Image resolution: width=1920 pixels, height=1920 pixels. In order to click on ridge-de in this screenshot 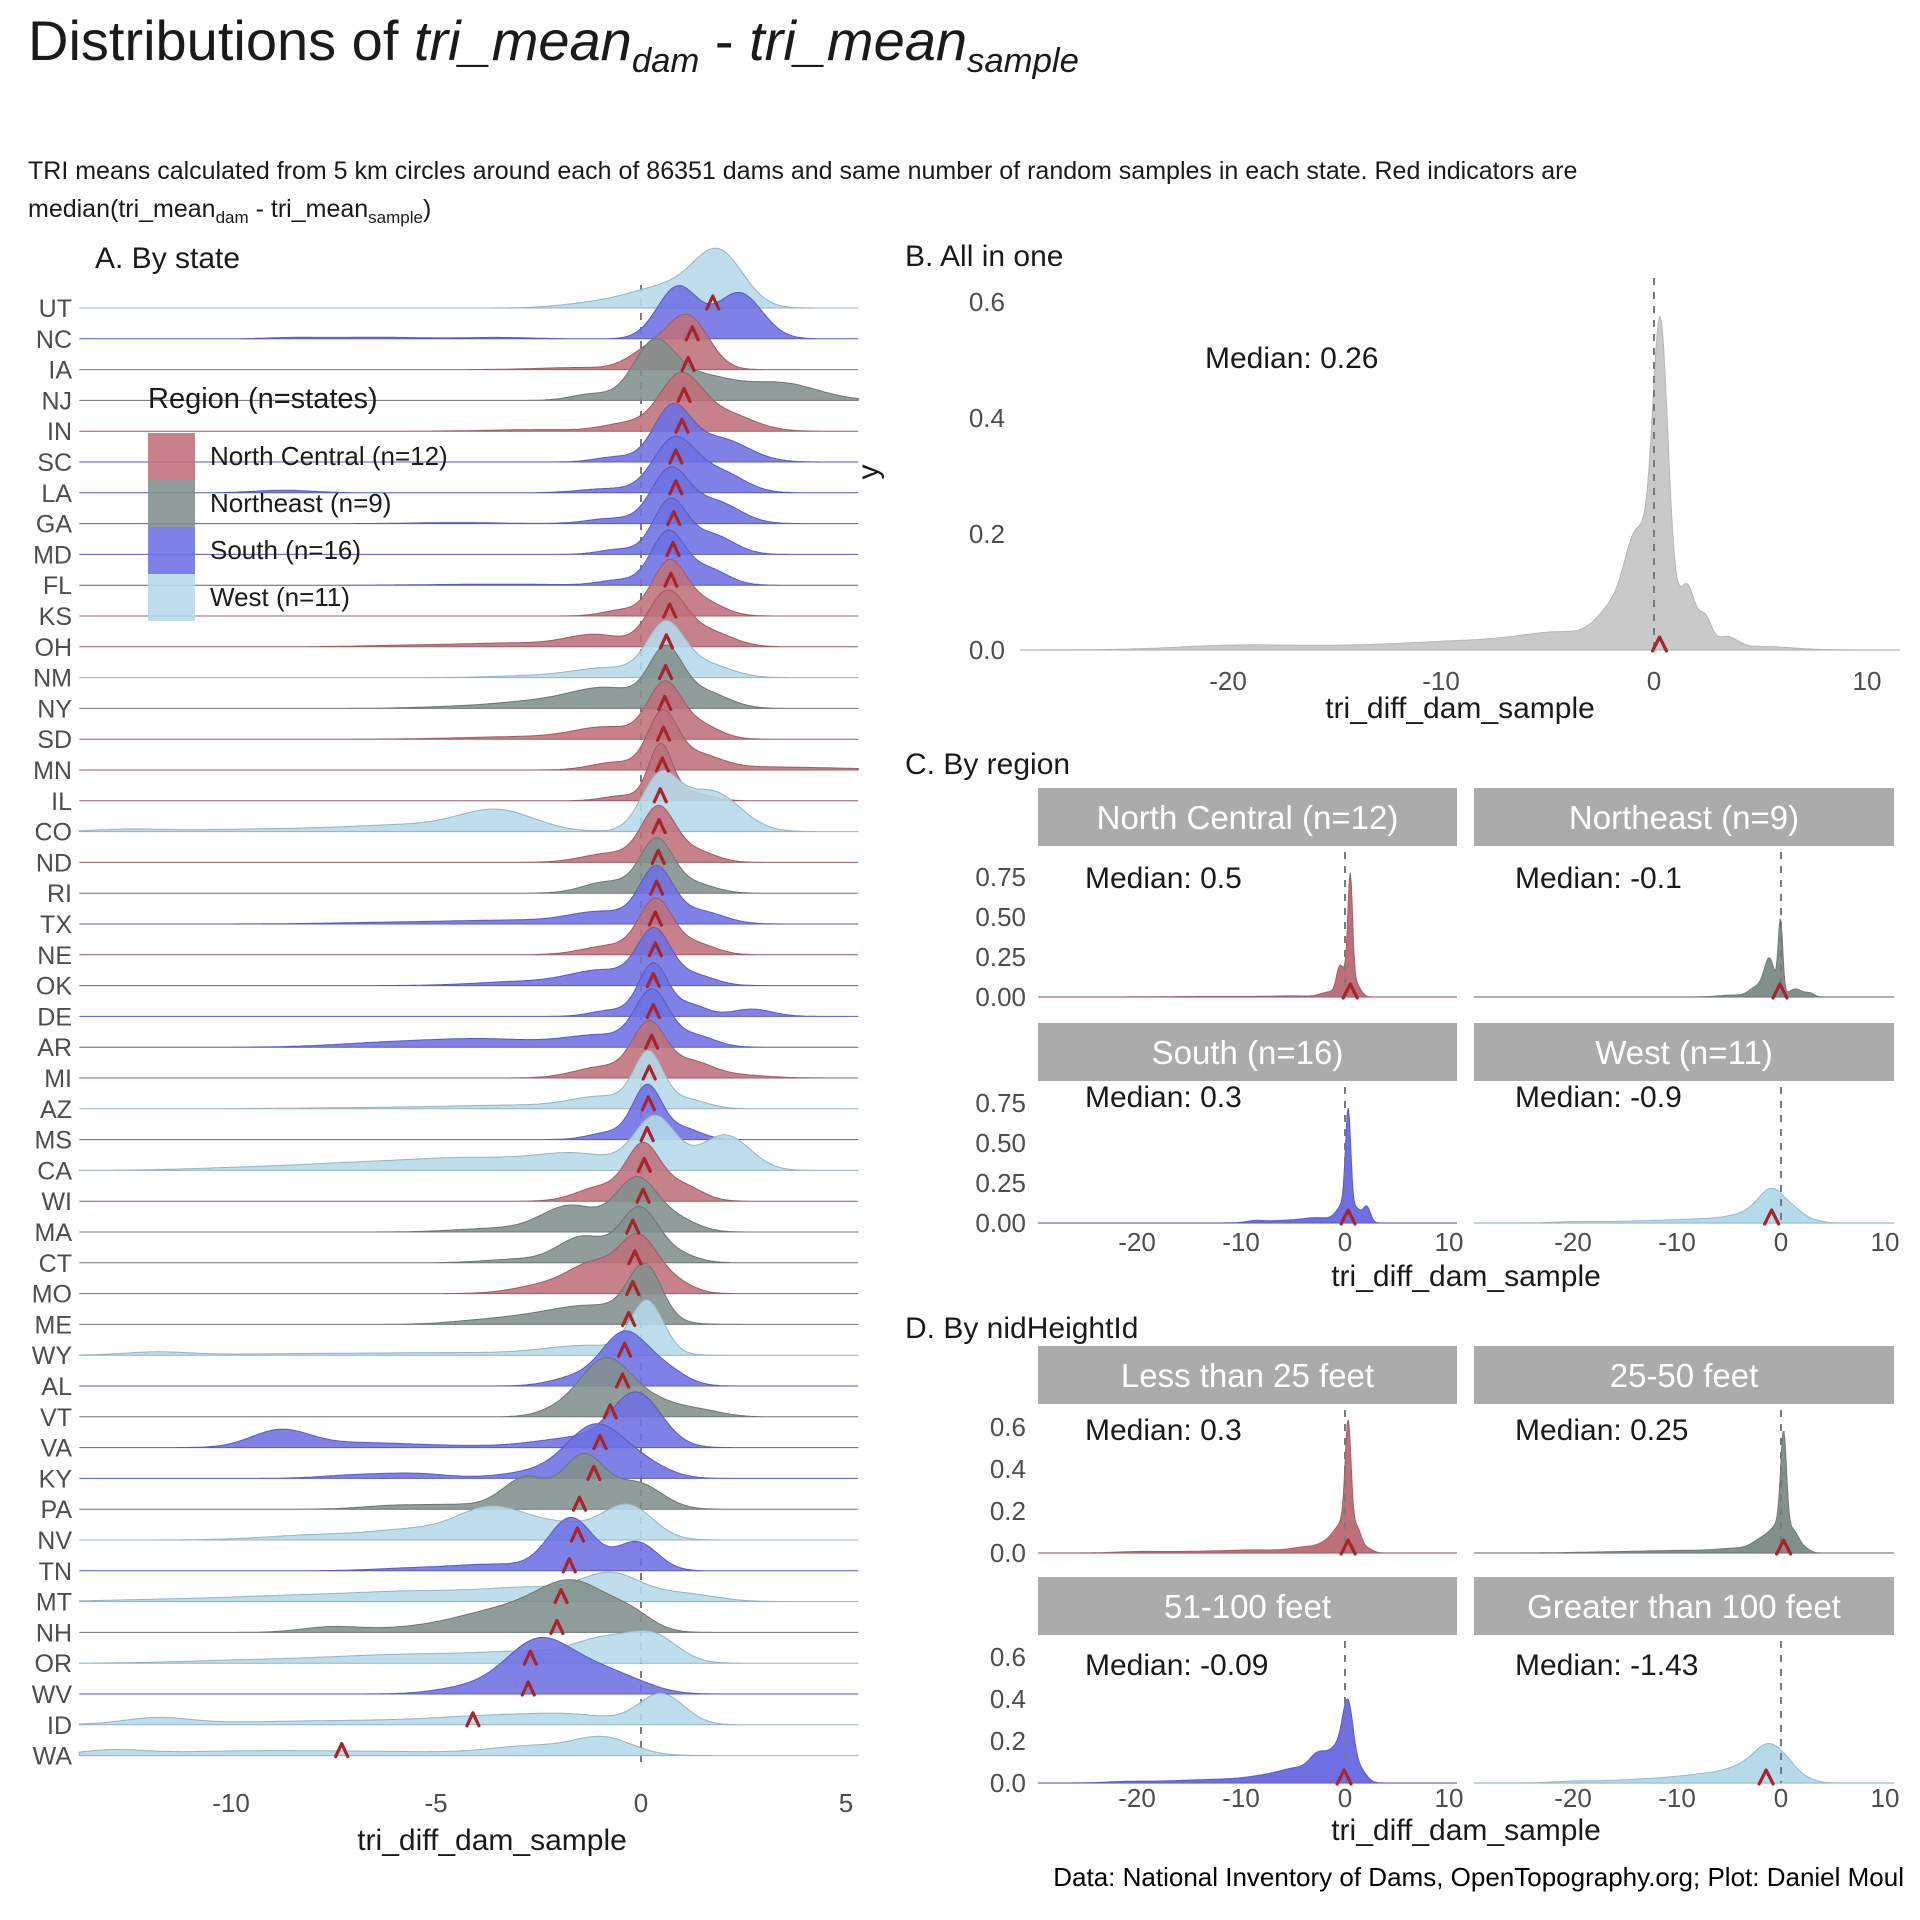, I will do `click(469, 989)`.